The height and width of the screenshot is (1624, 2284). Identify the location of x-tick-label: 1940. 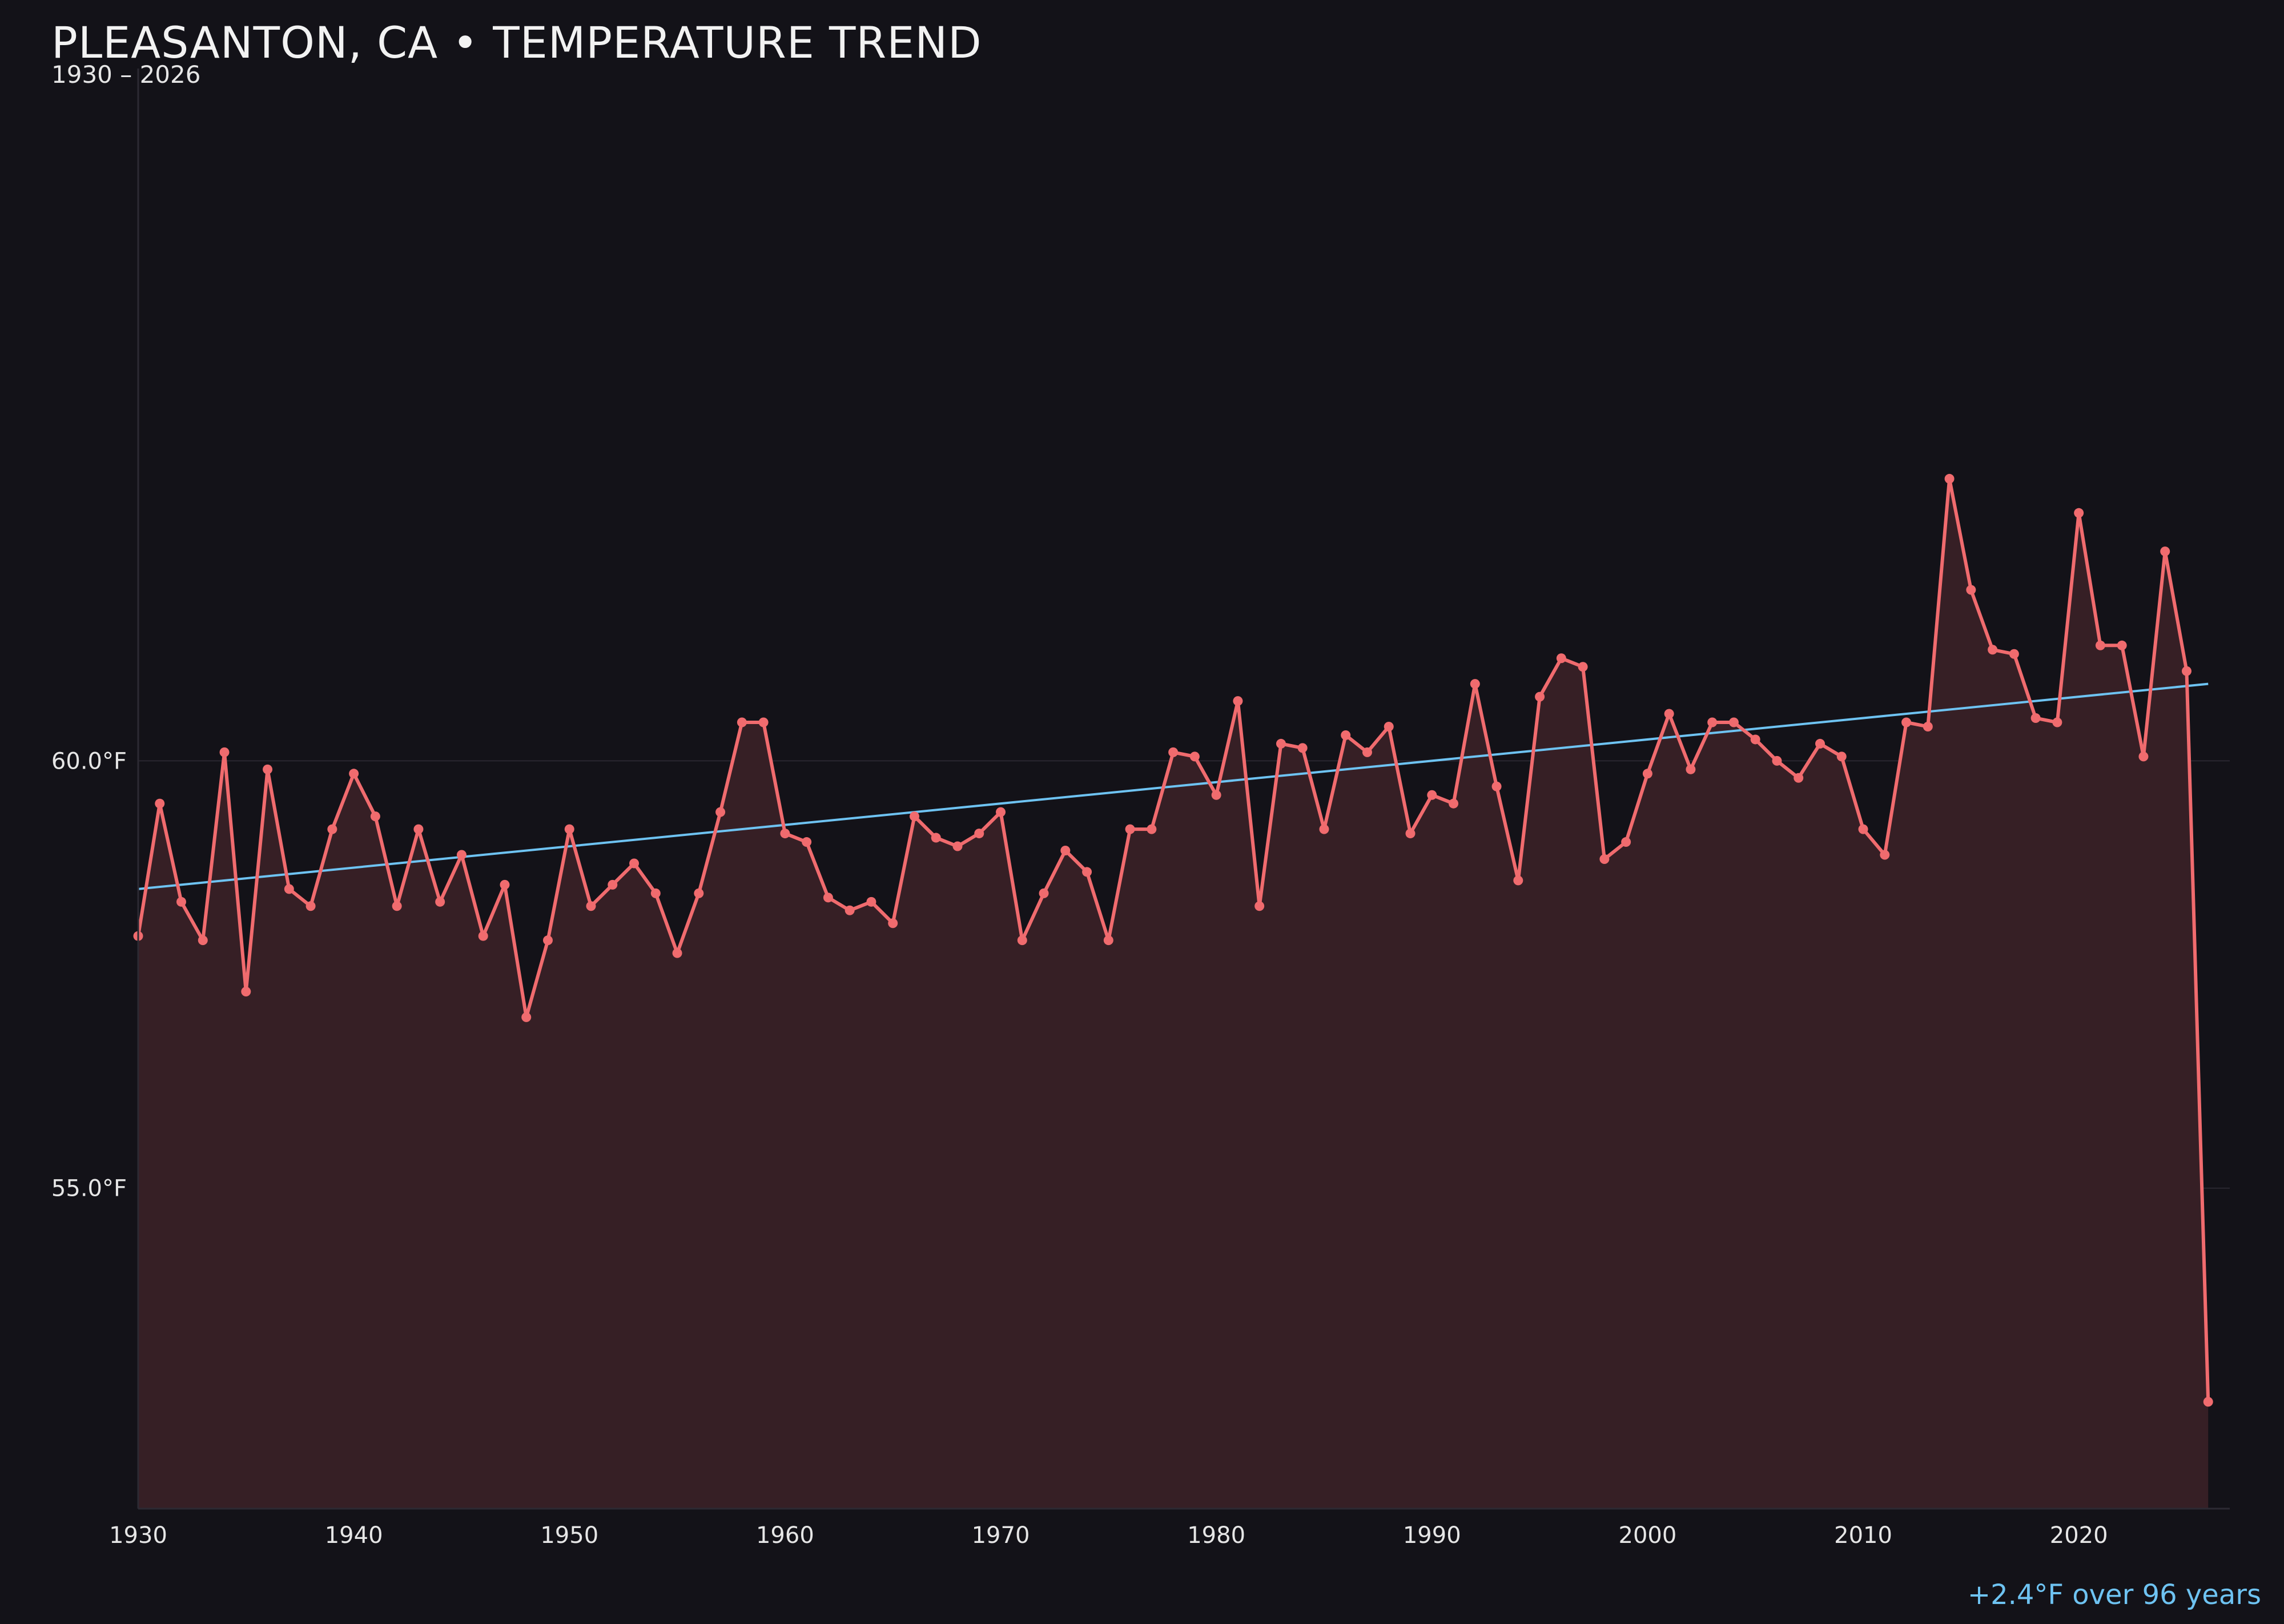
(354, 1535).